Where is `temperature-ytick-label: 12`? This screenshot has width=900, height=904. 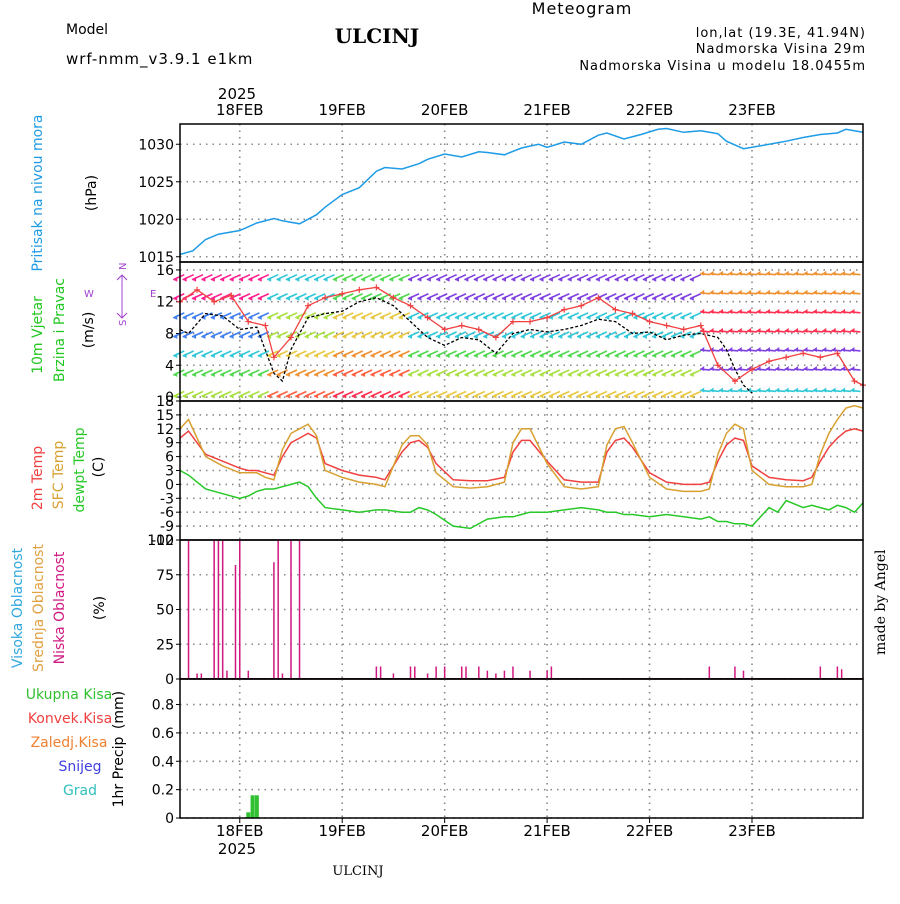 temperature-ytick-label: 12 is located at coordinates (165, 430).